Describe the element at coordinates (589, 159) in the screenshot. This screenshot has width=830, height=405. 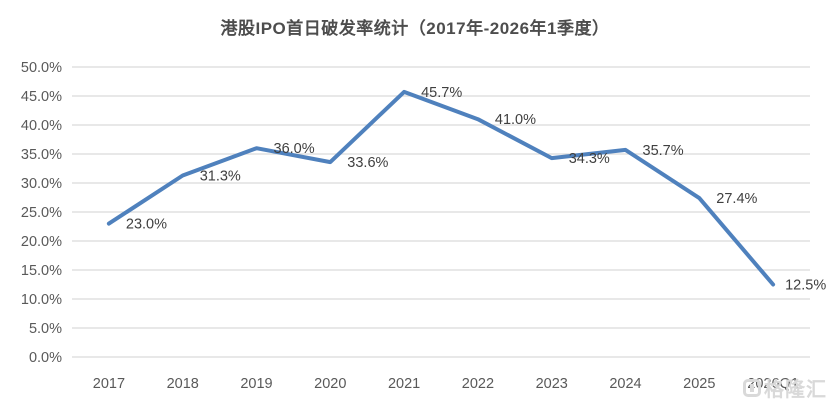
I see `data-label: 34.3%` at that location.